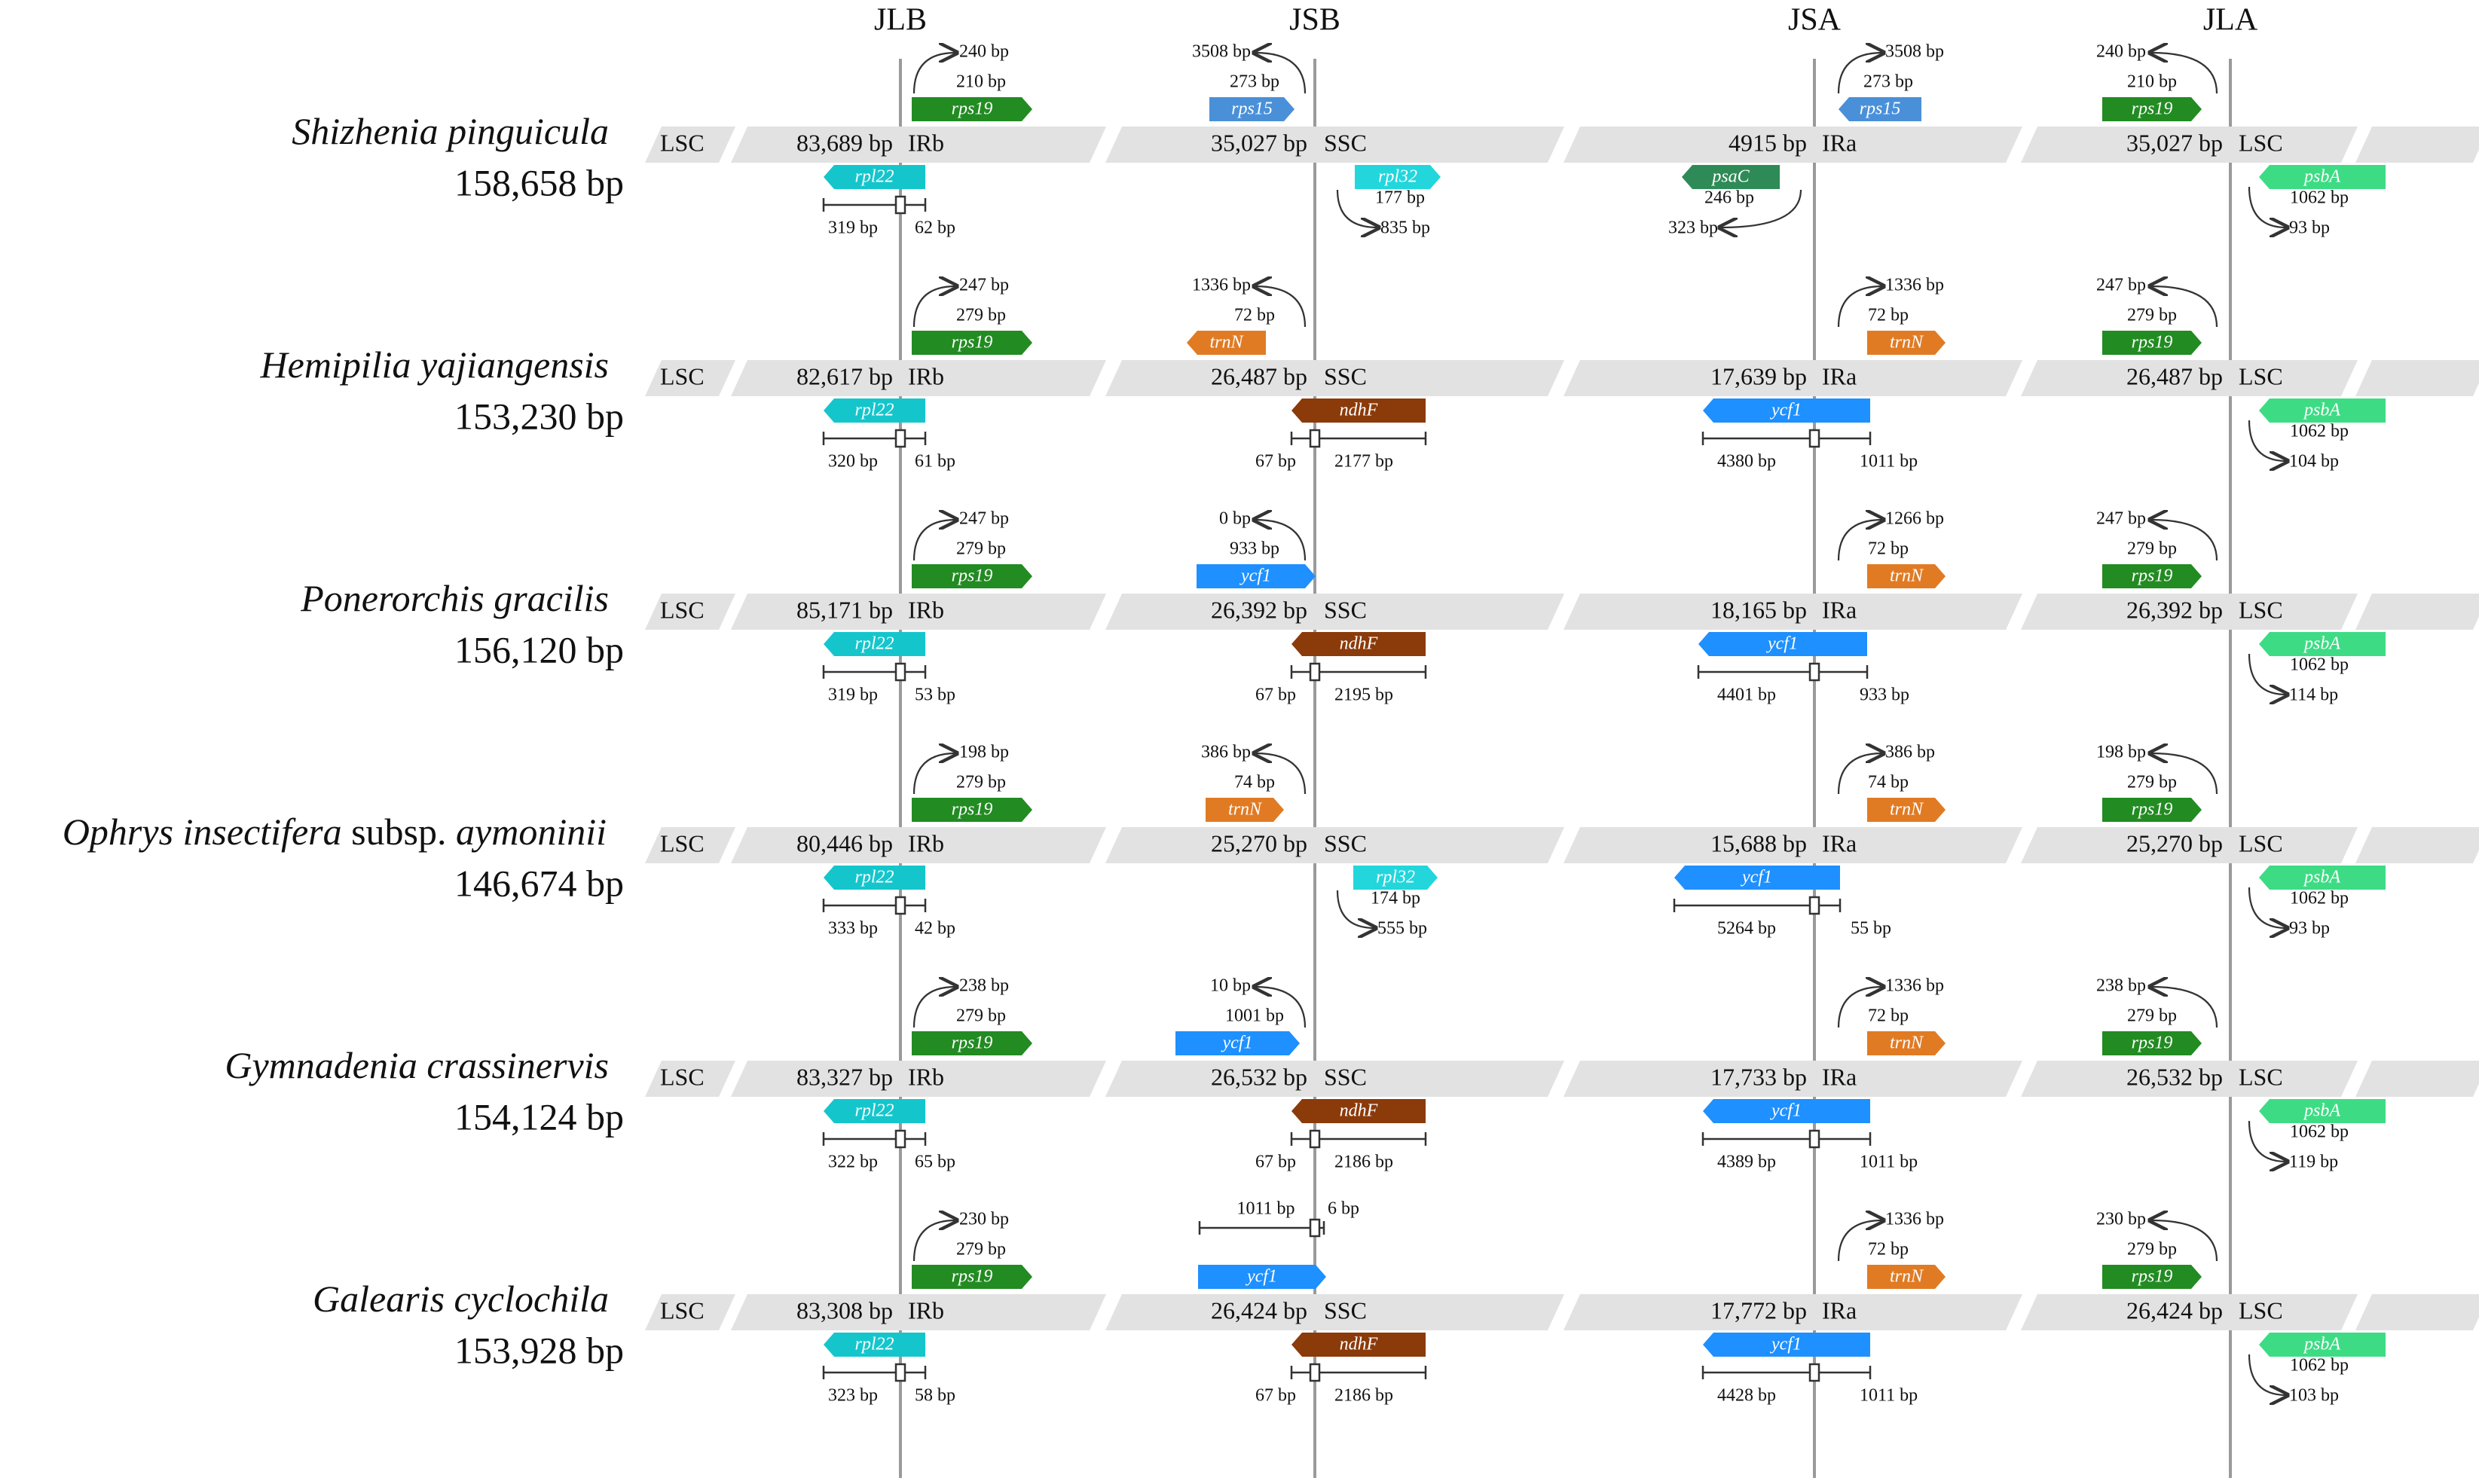  Describe the element at coordinates (1786, 1344) in the screenshot. I see `gene-label: ycf1` at that location.